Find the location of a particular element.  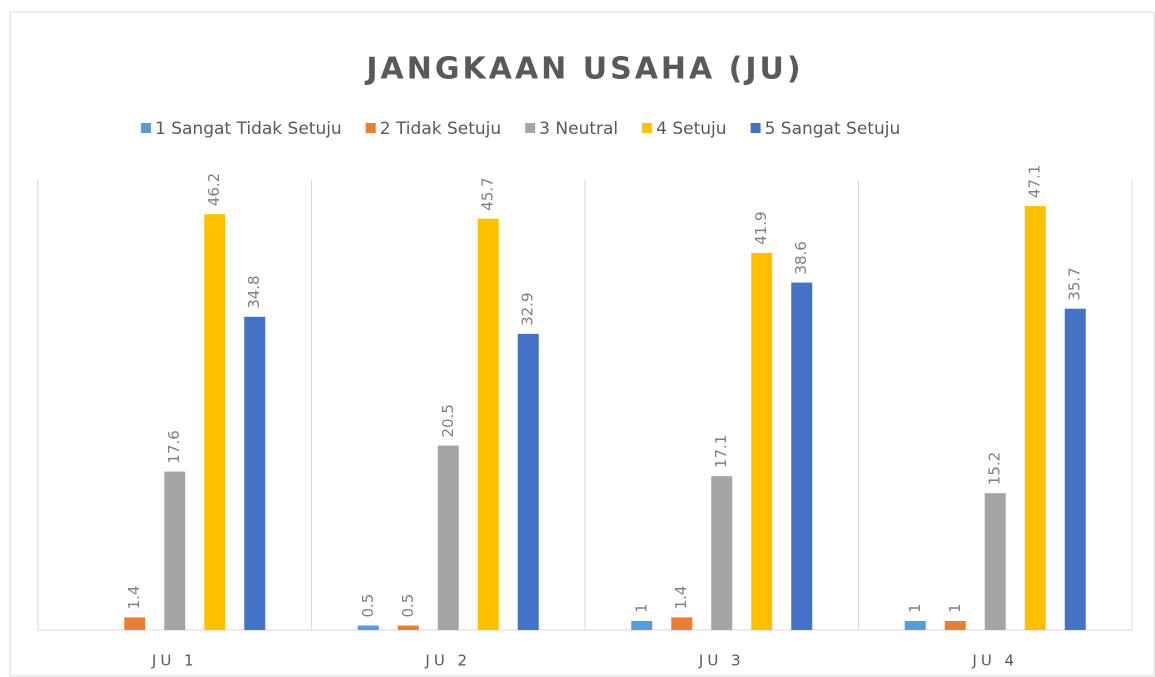

value-label: 41.9 is located at coordinates (761, 227).